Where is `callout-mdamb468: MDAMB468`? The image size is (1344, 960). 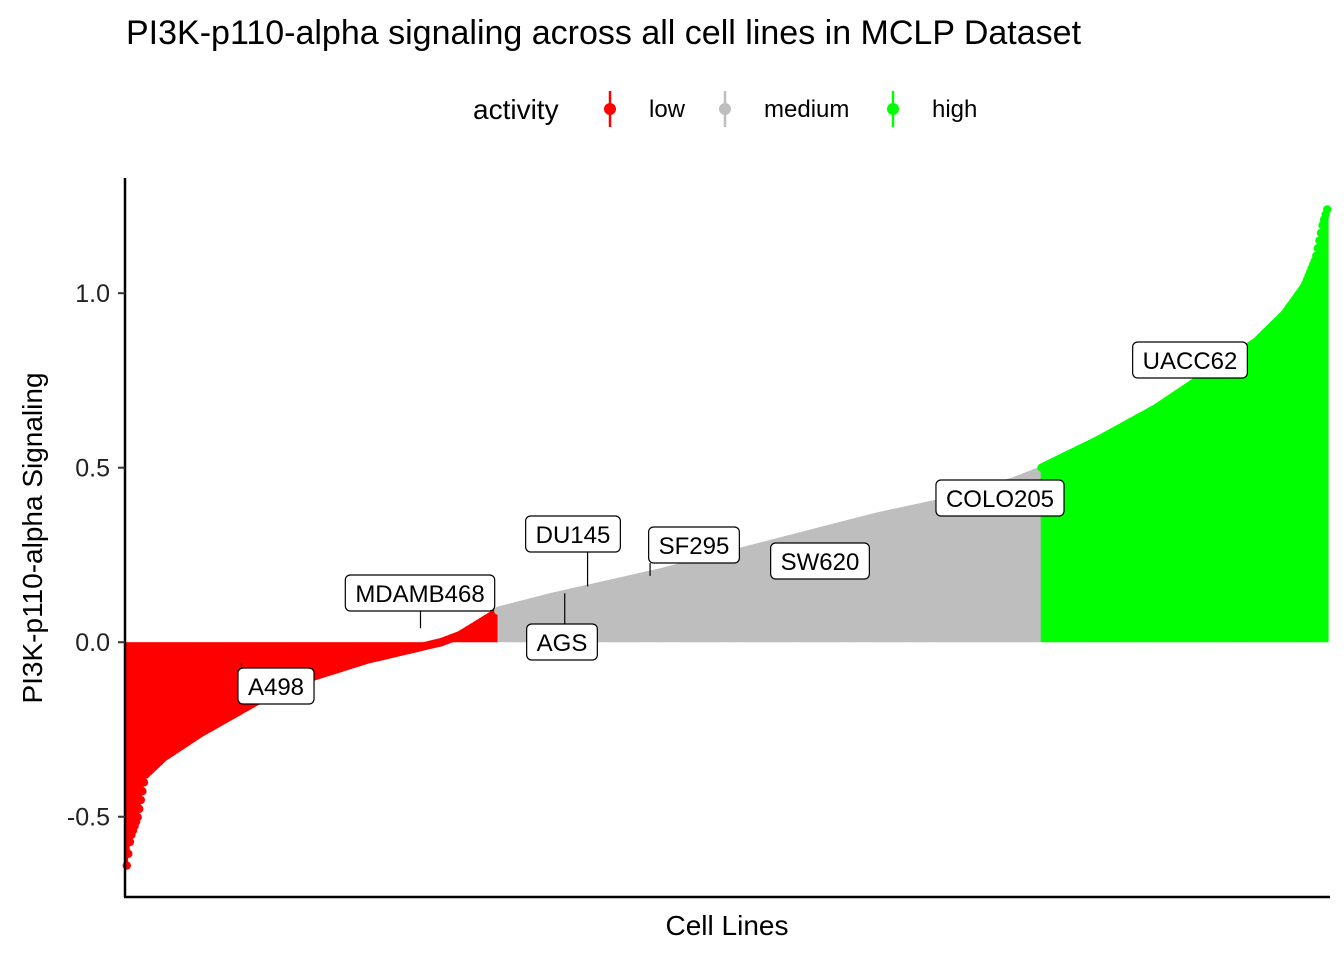 callout-mdamb468: MDAMB468 is located at coordinates (420, 601).